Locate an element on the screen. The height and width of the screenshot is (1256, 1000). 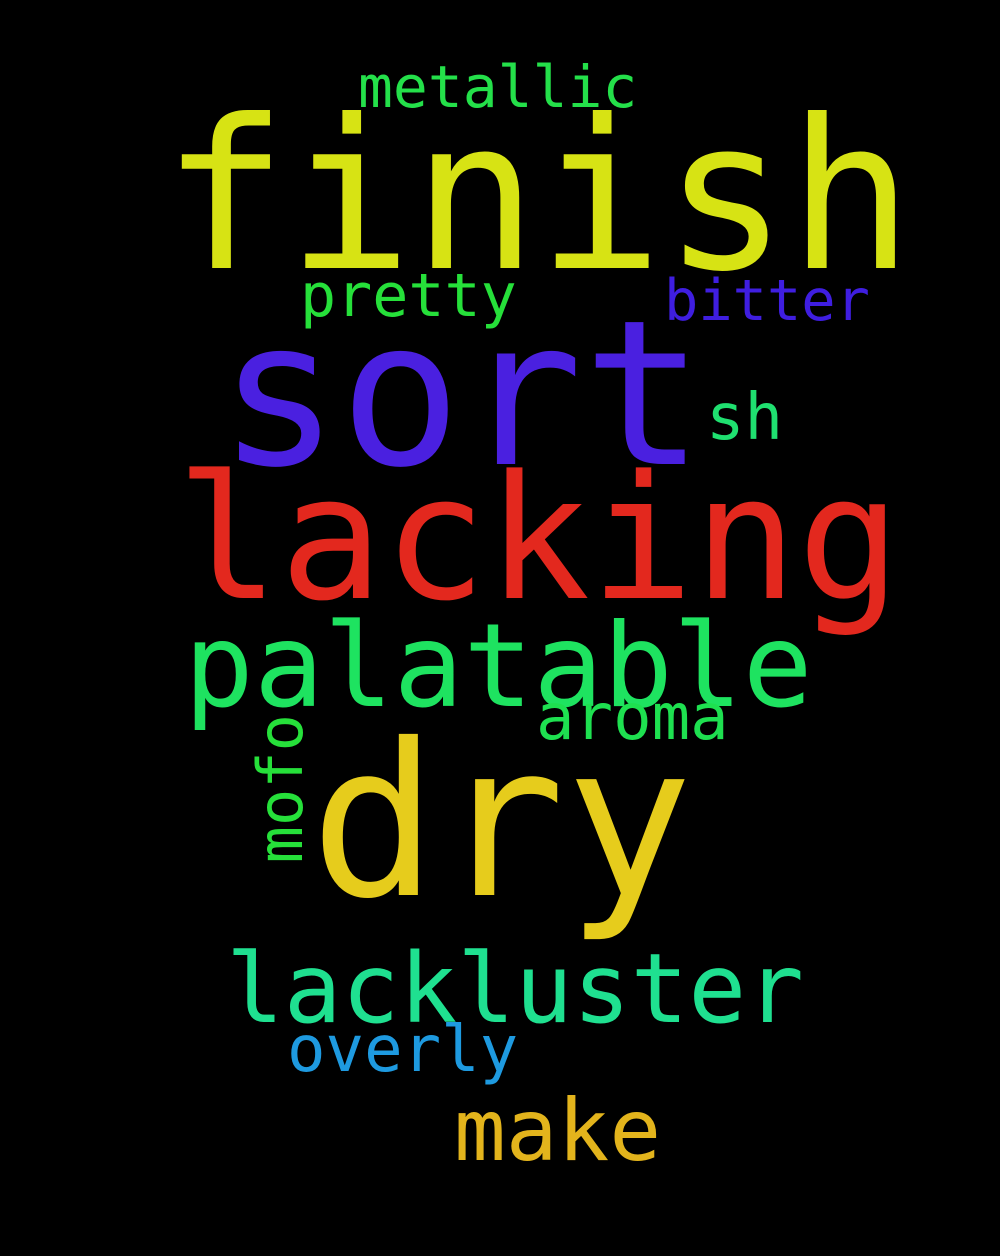
word-dry: dry is located at coordinates (501, 821).